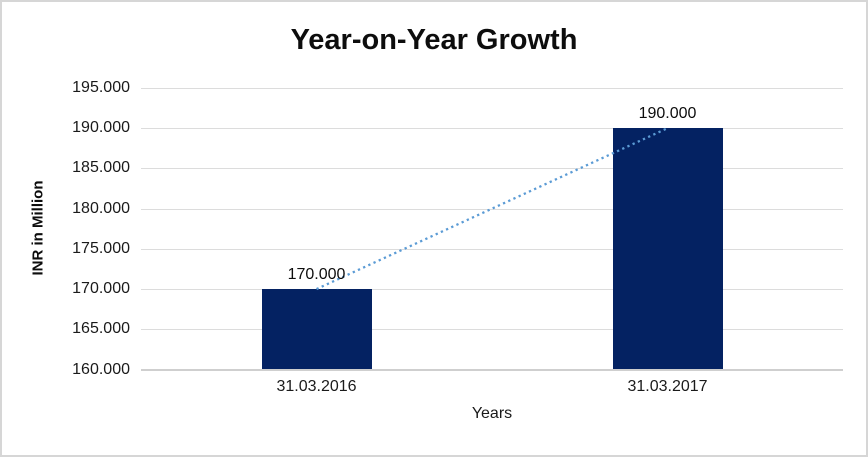 The width and height of the screenshot is (868, 457). Describe the element at coordinates (316, 386) in the screenshot. I see `category-label: 31.03.2016` at that location.